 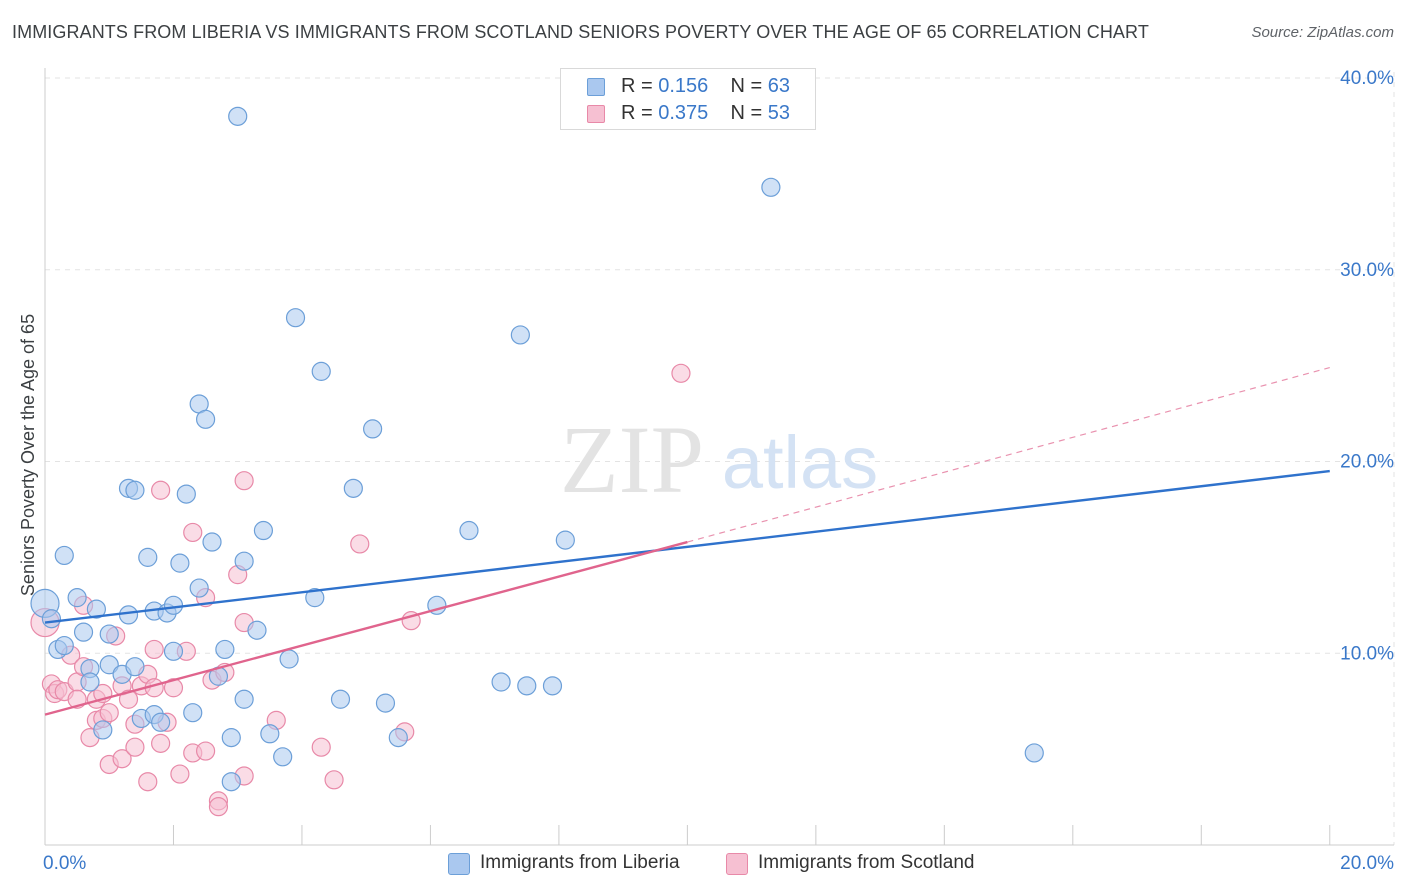 What do you see at coordinates (779, 113) in the screenshot?
I see `legend-n-value-scotland: 53` at bounding box center [779, 113].